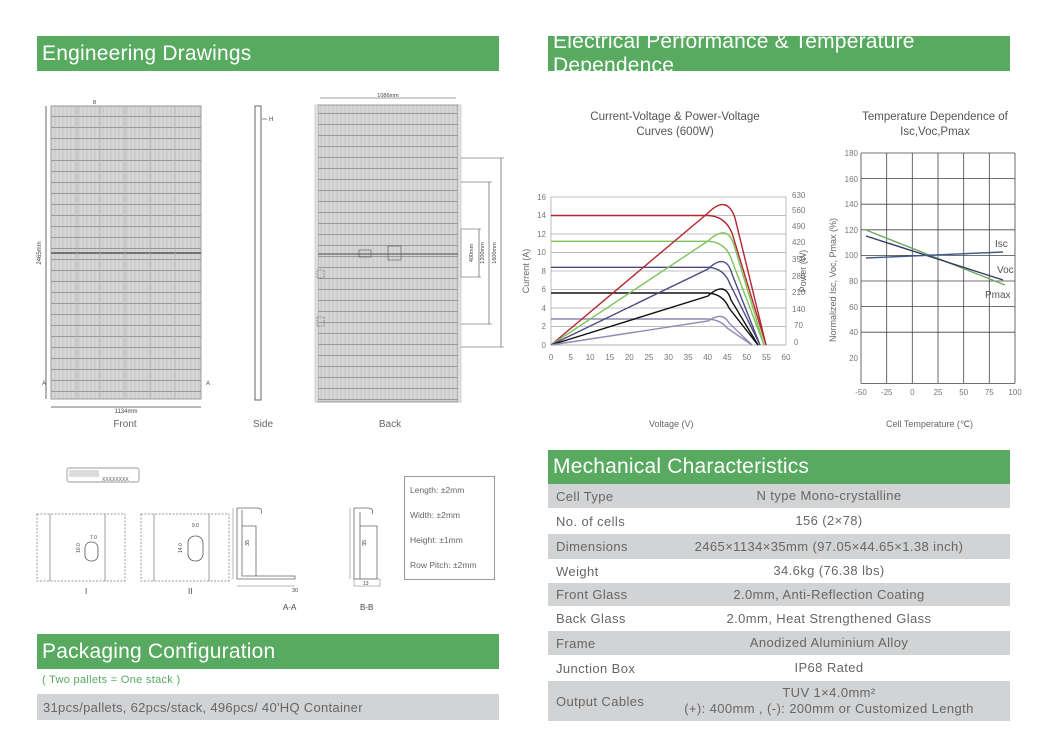 The height and width of the screenshot is (744, 1059). What do you see at coordinates (190, 591) in the screenshot?
I see `svg-text: II` at bounding box center [190, 591].